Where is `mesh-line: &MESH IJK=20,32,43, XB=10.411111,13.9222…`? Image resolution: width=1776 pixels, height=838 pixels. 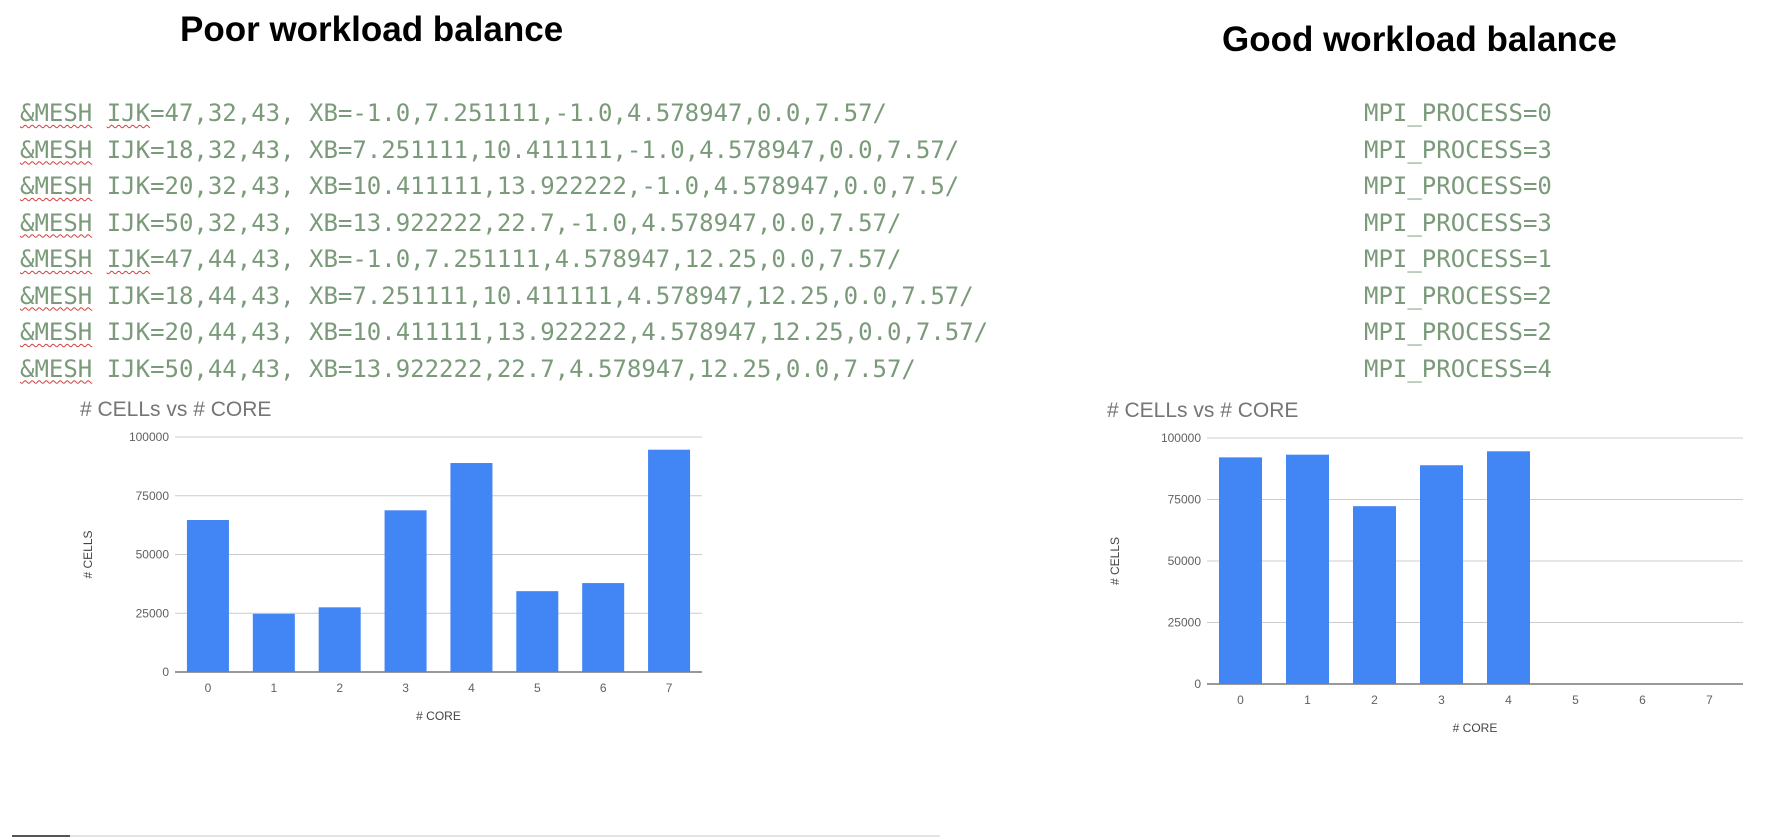 mesh-line: &MESH IJK=20,32,43, XB=10.411111,13.9222… is located at coordinates (504, 186).